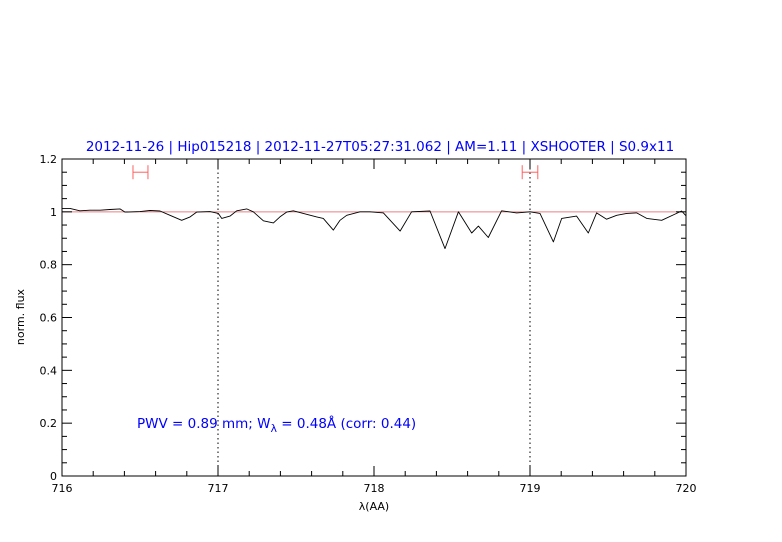  I want to click on annotation-prefix: PWV = 0.89 mm; W, so click(203, 424).